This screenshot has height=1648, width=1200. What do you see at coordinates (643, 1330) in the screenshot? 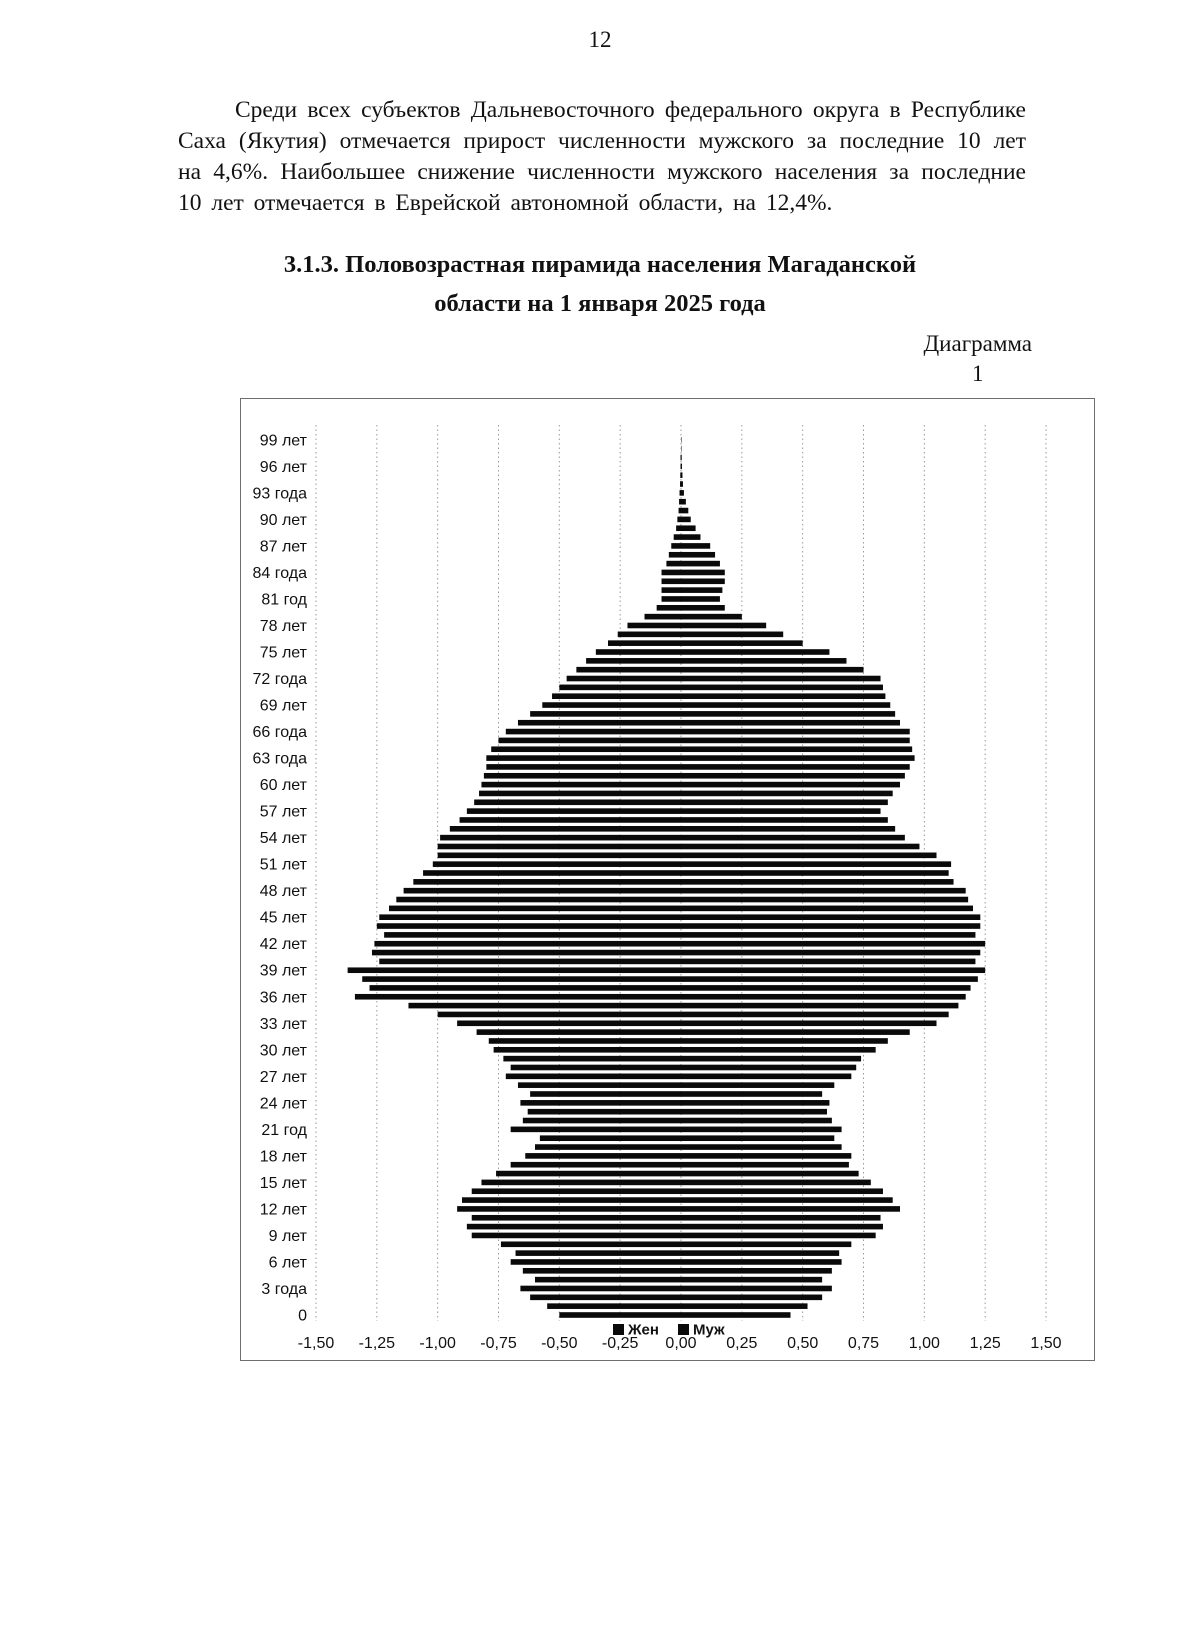
I see `svg-text: Жен` at bounding box center [643, 1330].